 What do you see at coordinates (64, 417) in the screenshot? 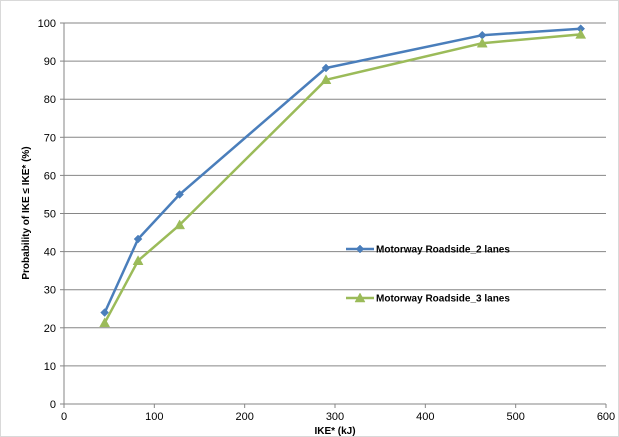
I see `x-tick-label: 0` at bounding box center [64, 417].